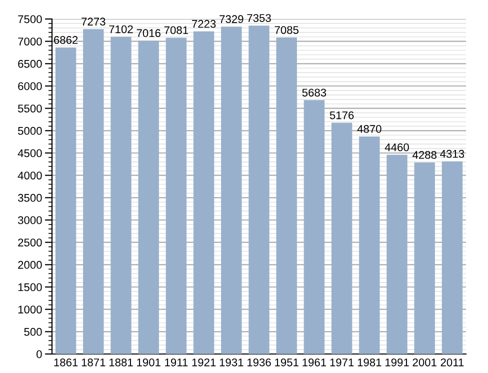  What do you see at coordinates (314, 92) in the screenshot?
I see `data-label: 5683` at bounding box center [314, 92].